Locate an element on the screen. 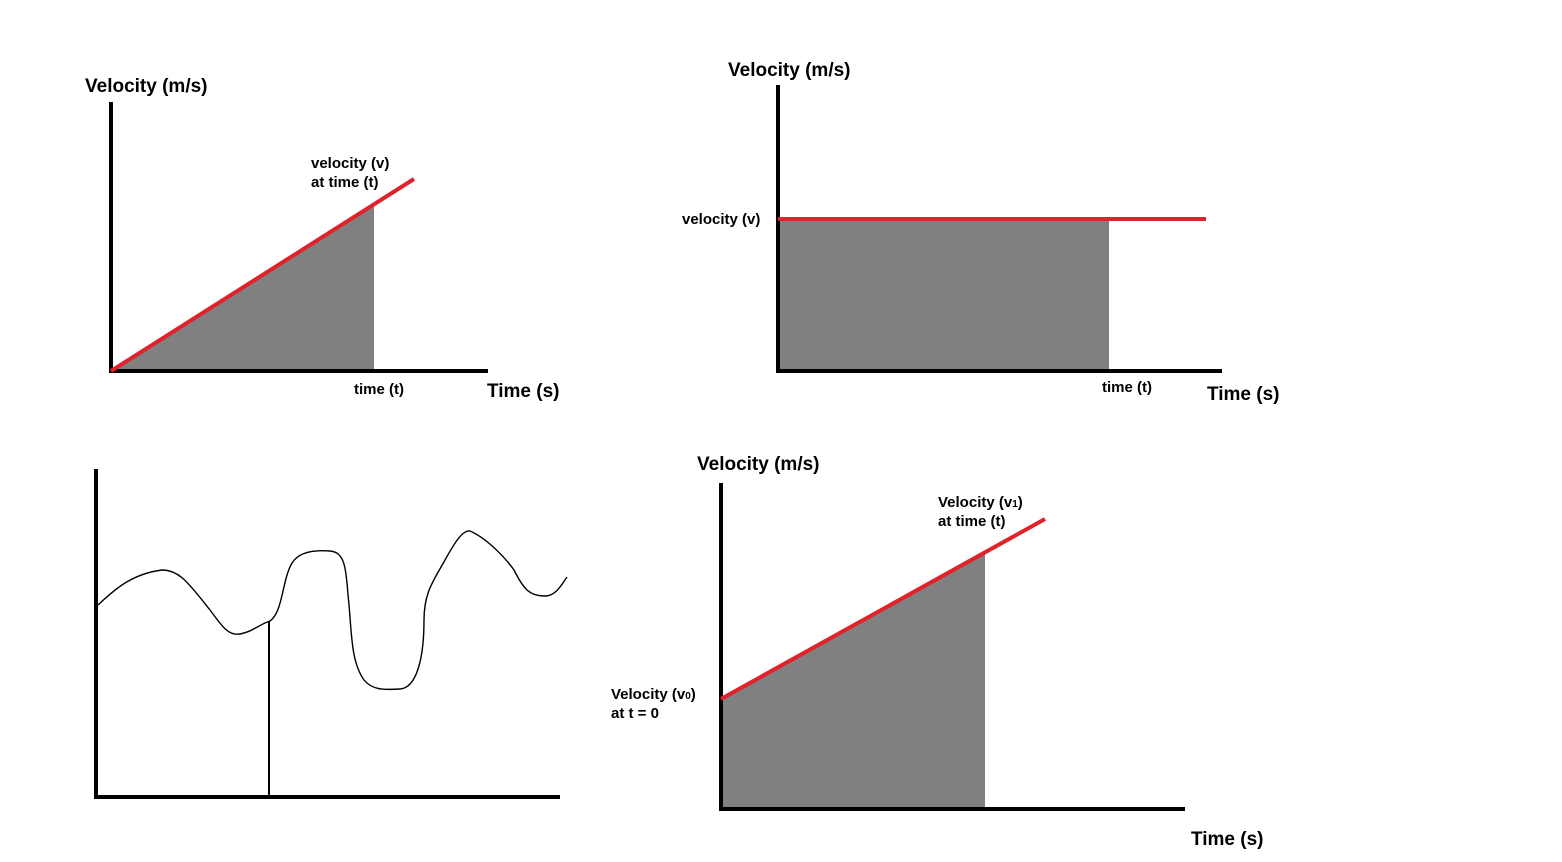 Image resolution: width=1562 pixels, height=862 pixels. irregular-velocity-curve is located at coordinates (332, 610).